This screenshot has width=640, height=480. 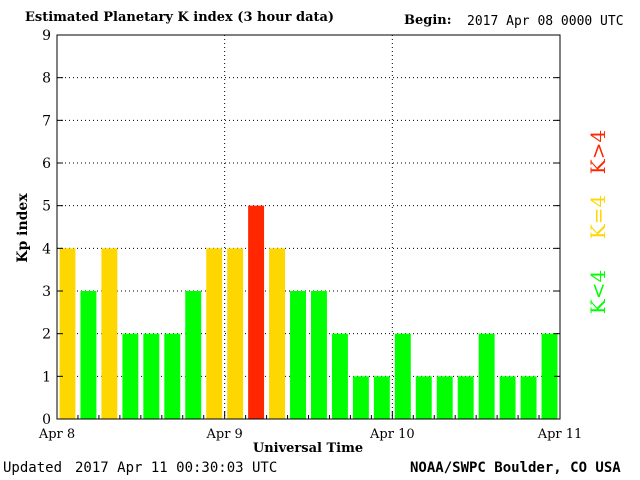 I want to click on y-tick-label: 9, so click(x=46, y=36).